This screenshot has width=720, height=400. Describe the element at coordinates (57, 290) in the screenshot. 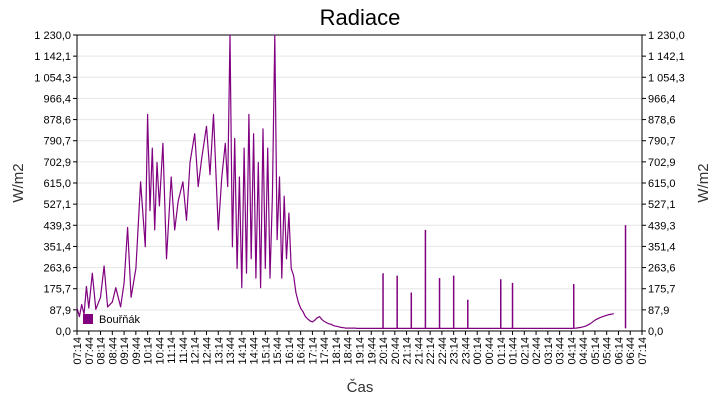

I see `y-tick-label-left: 175,7` at that location.